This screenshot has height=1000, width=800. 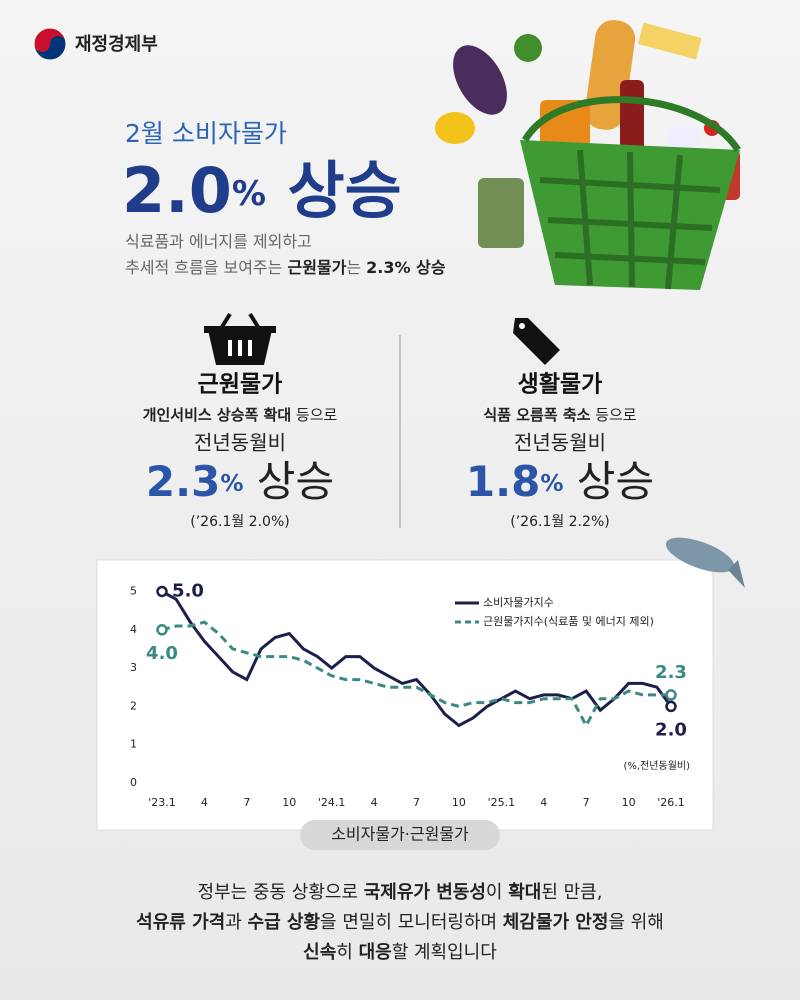 I want to click on card-figure: 1.8% 상승, so click(x=560, y=481).